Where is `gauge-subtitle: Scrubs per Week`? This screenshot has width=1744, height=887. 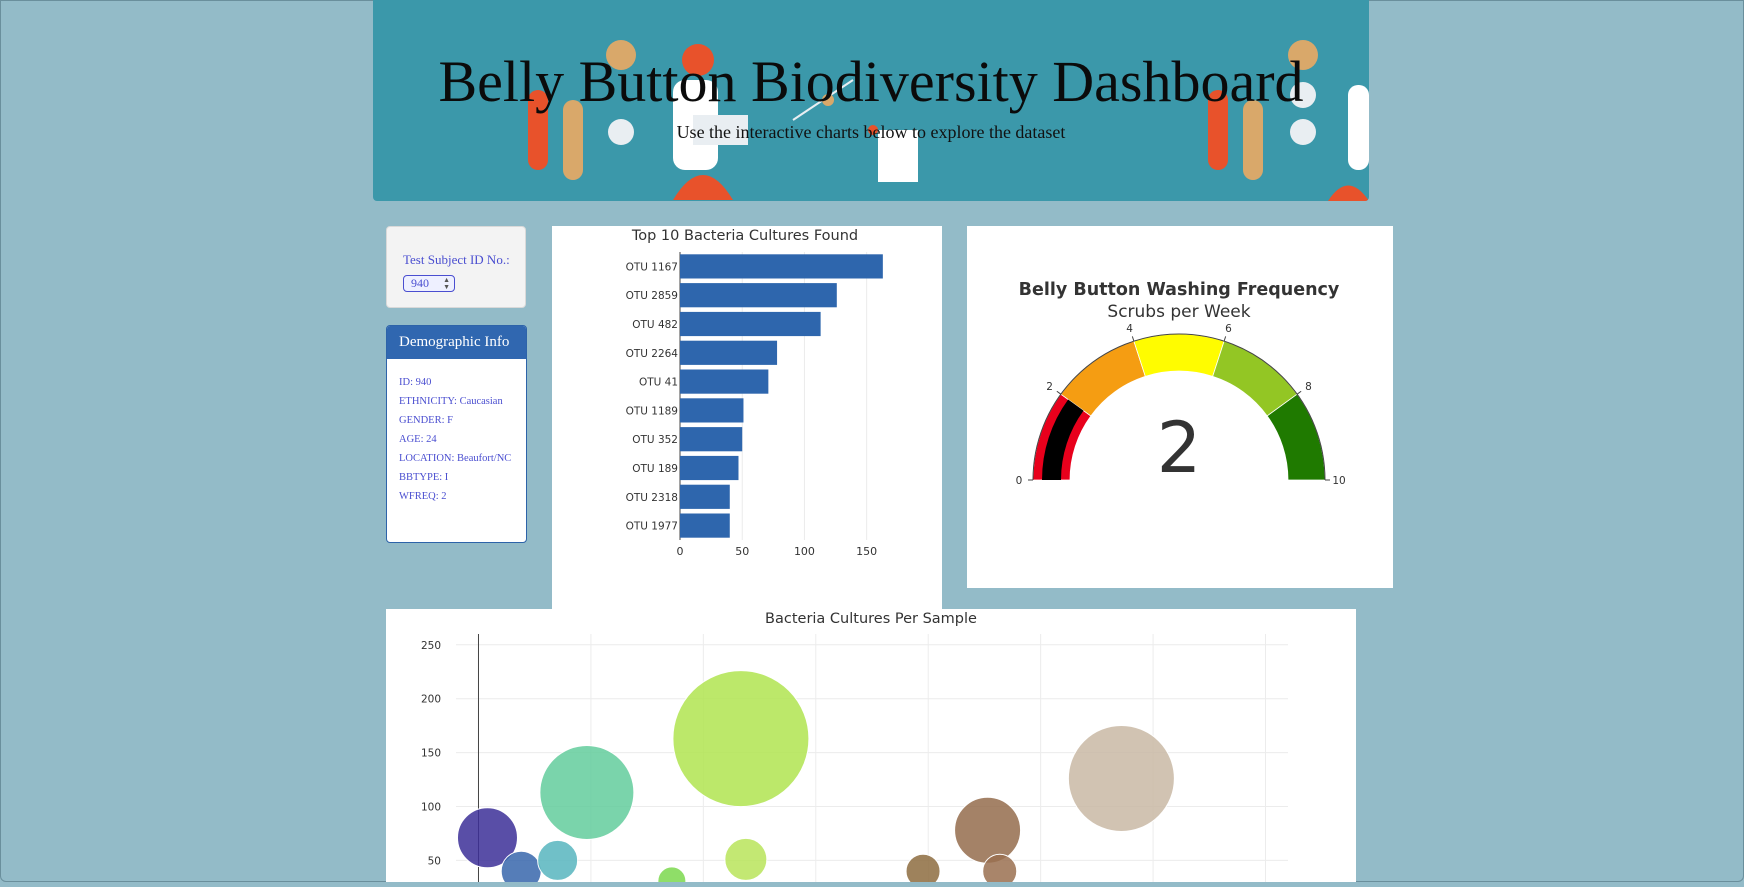
gauge-subtitle: Scrubs per Week is located at coordinates (1178, 312).